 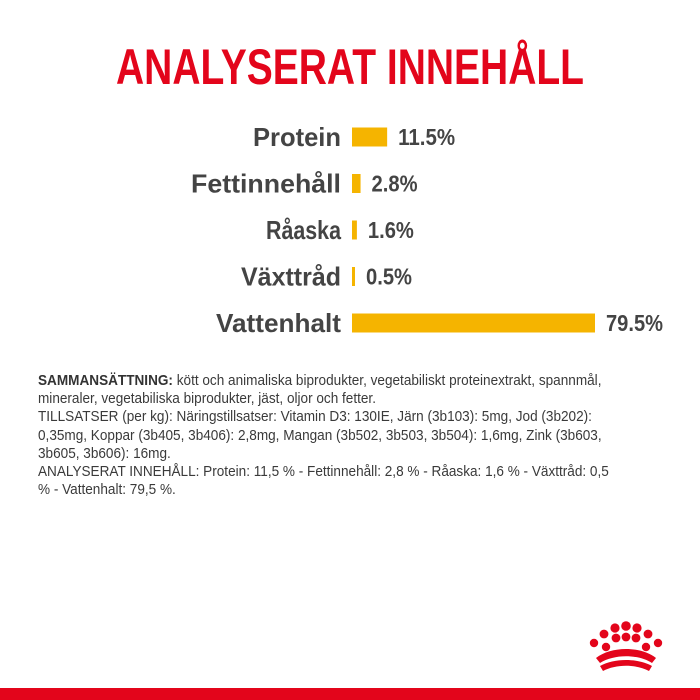 I want to click on category-label: Fettinnehåll, so click(x=266, y=184).